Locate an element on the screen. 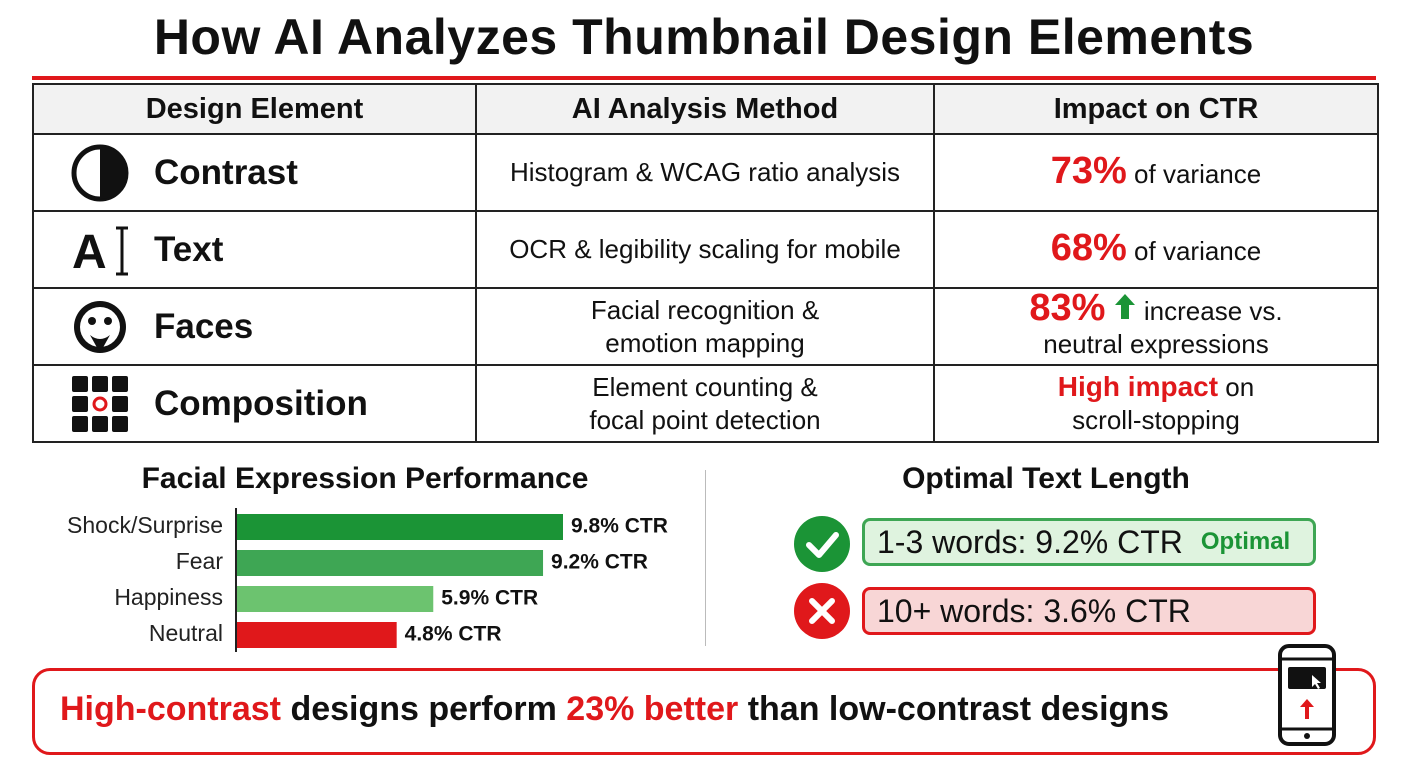  element-name: Text is located at coordinates (189, 249).